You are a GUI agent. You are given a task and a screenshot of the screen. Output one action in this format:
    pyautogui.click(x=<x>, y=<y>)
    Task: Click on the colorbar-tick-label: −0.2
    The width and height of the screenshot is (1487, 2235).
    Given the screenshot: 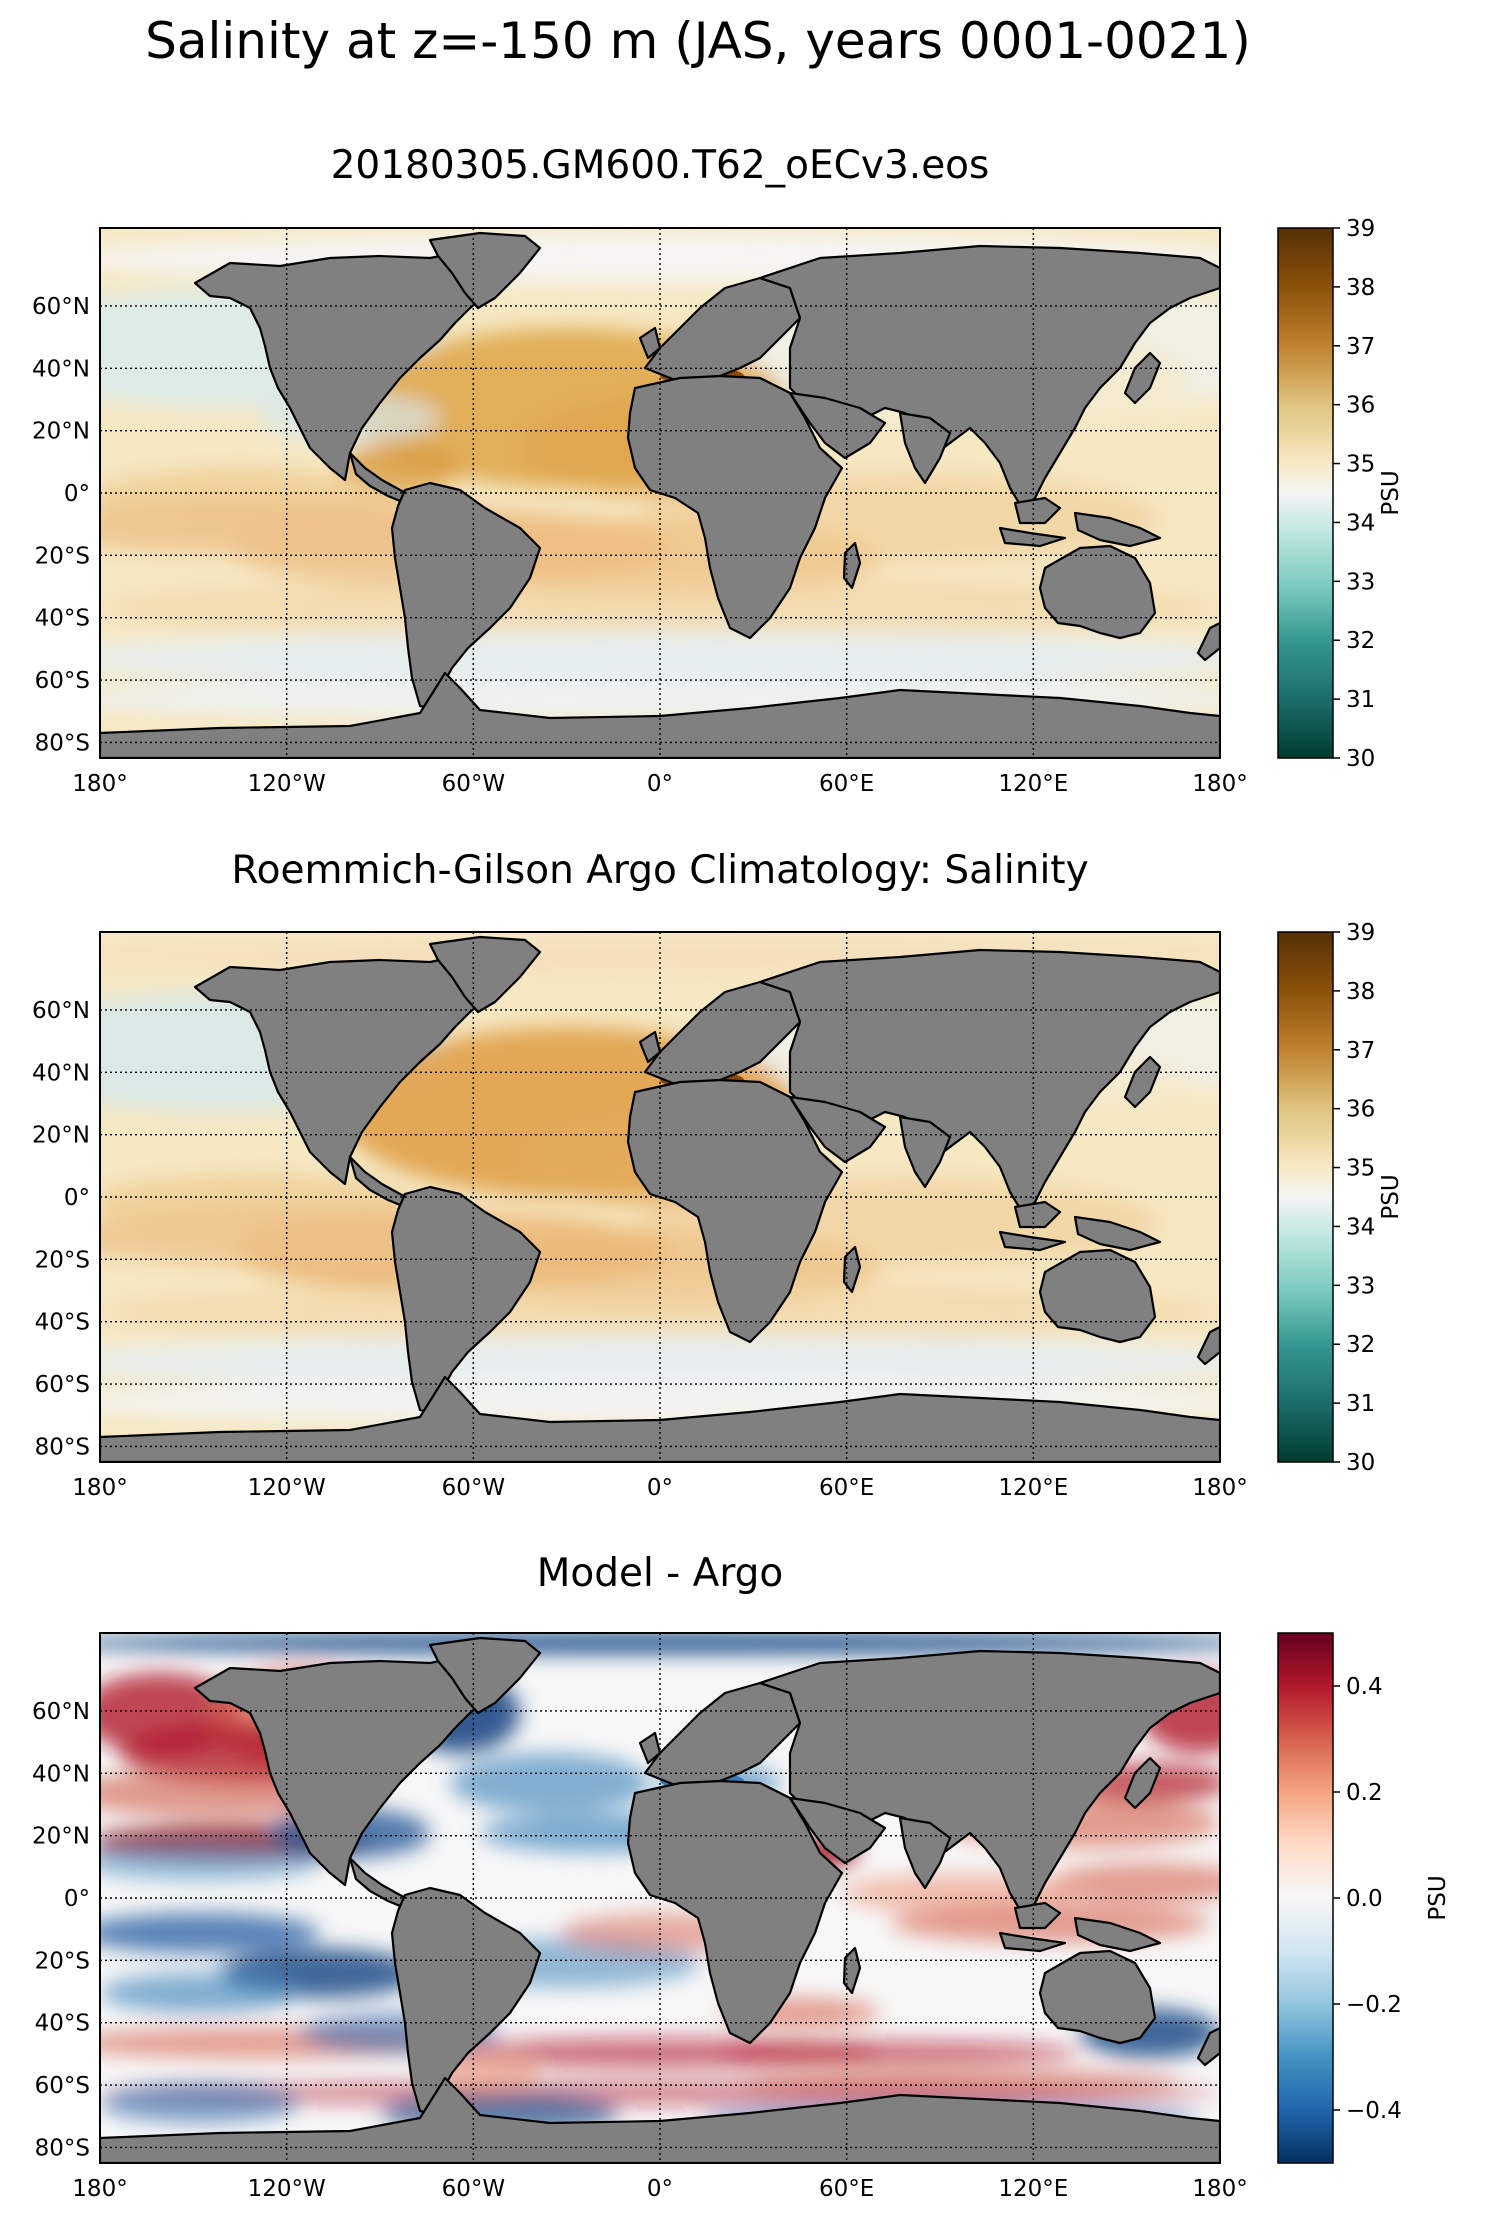 What is the action you would take?
    pyautogui.click(x=1374, y=2005)
    